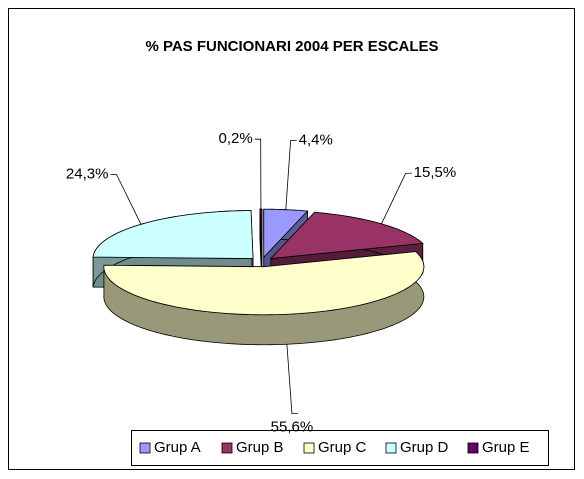 The width and height of the screenshot is (584, 479). I want to click on legend-label: Grup C, so click(342, 447).